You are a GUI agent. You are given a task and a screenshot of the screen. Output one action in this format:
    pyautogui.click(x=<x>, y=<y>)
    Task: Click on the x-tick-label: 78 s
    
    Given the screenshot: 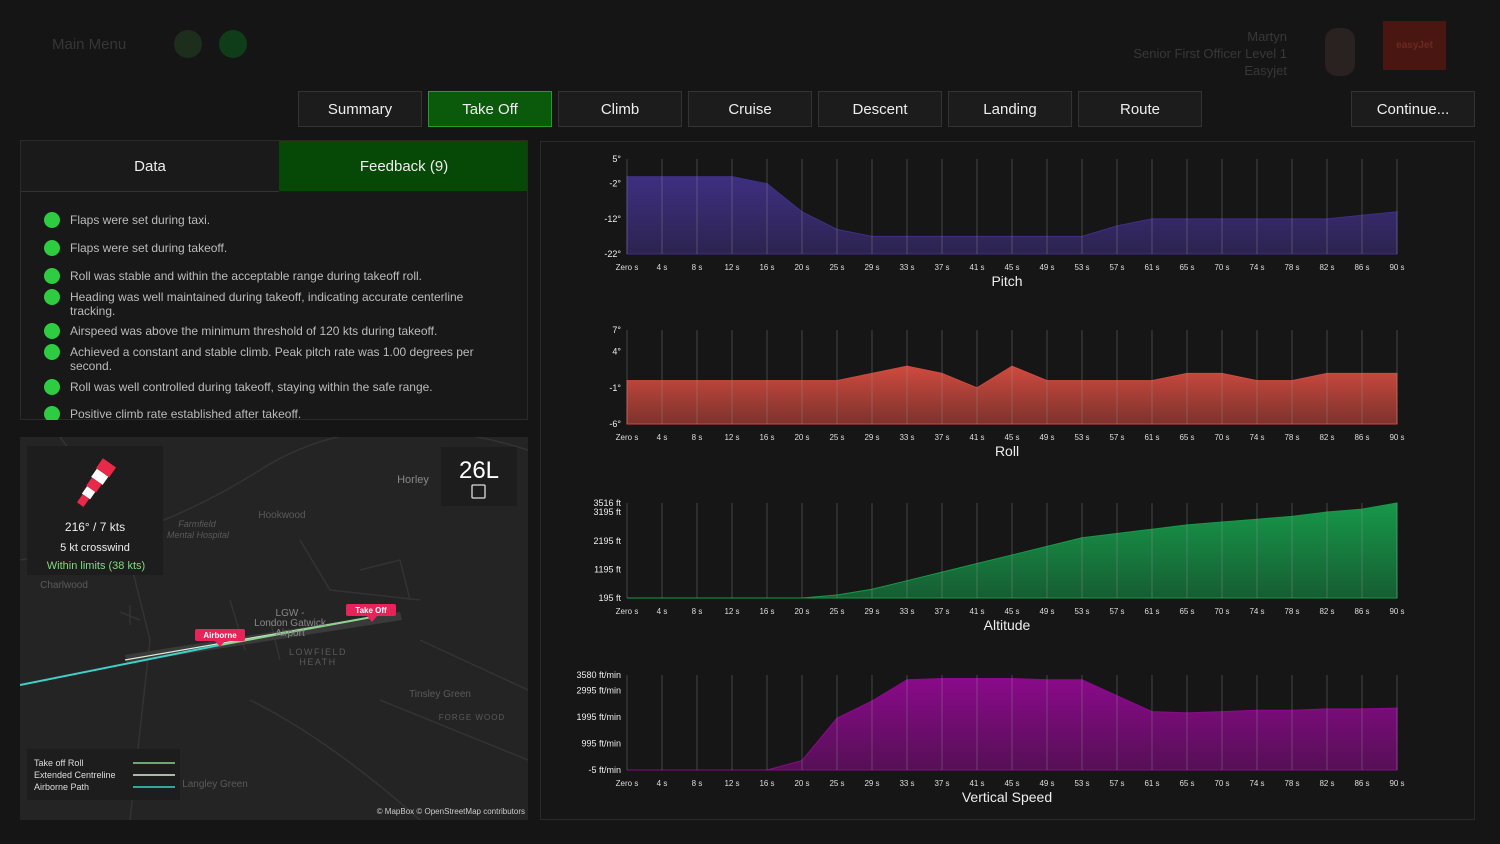 What is the action you would take?
    pyautogui.click(x=1291, y=267)
    